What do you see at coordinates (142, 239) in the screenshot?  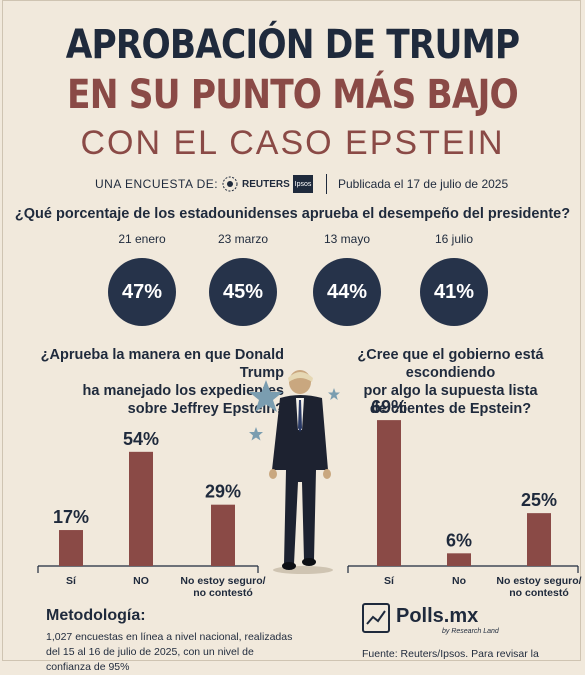 I see `approval-date: 21 enero` at bounding box center [142, 239].